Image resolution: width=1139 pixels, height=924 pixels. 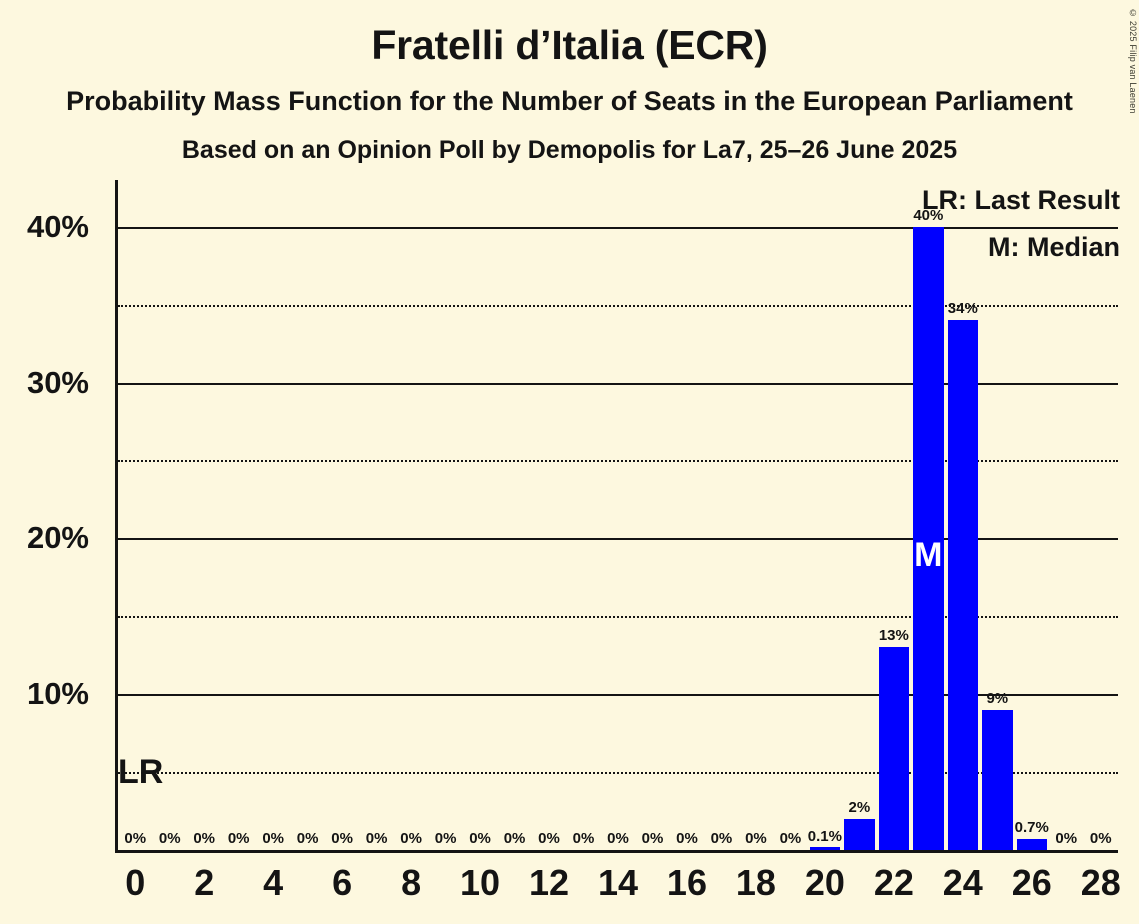 I want to click on x-tick-28: 28, so click(x=1100, y=882).